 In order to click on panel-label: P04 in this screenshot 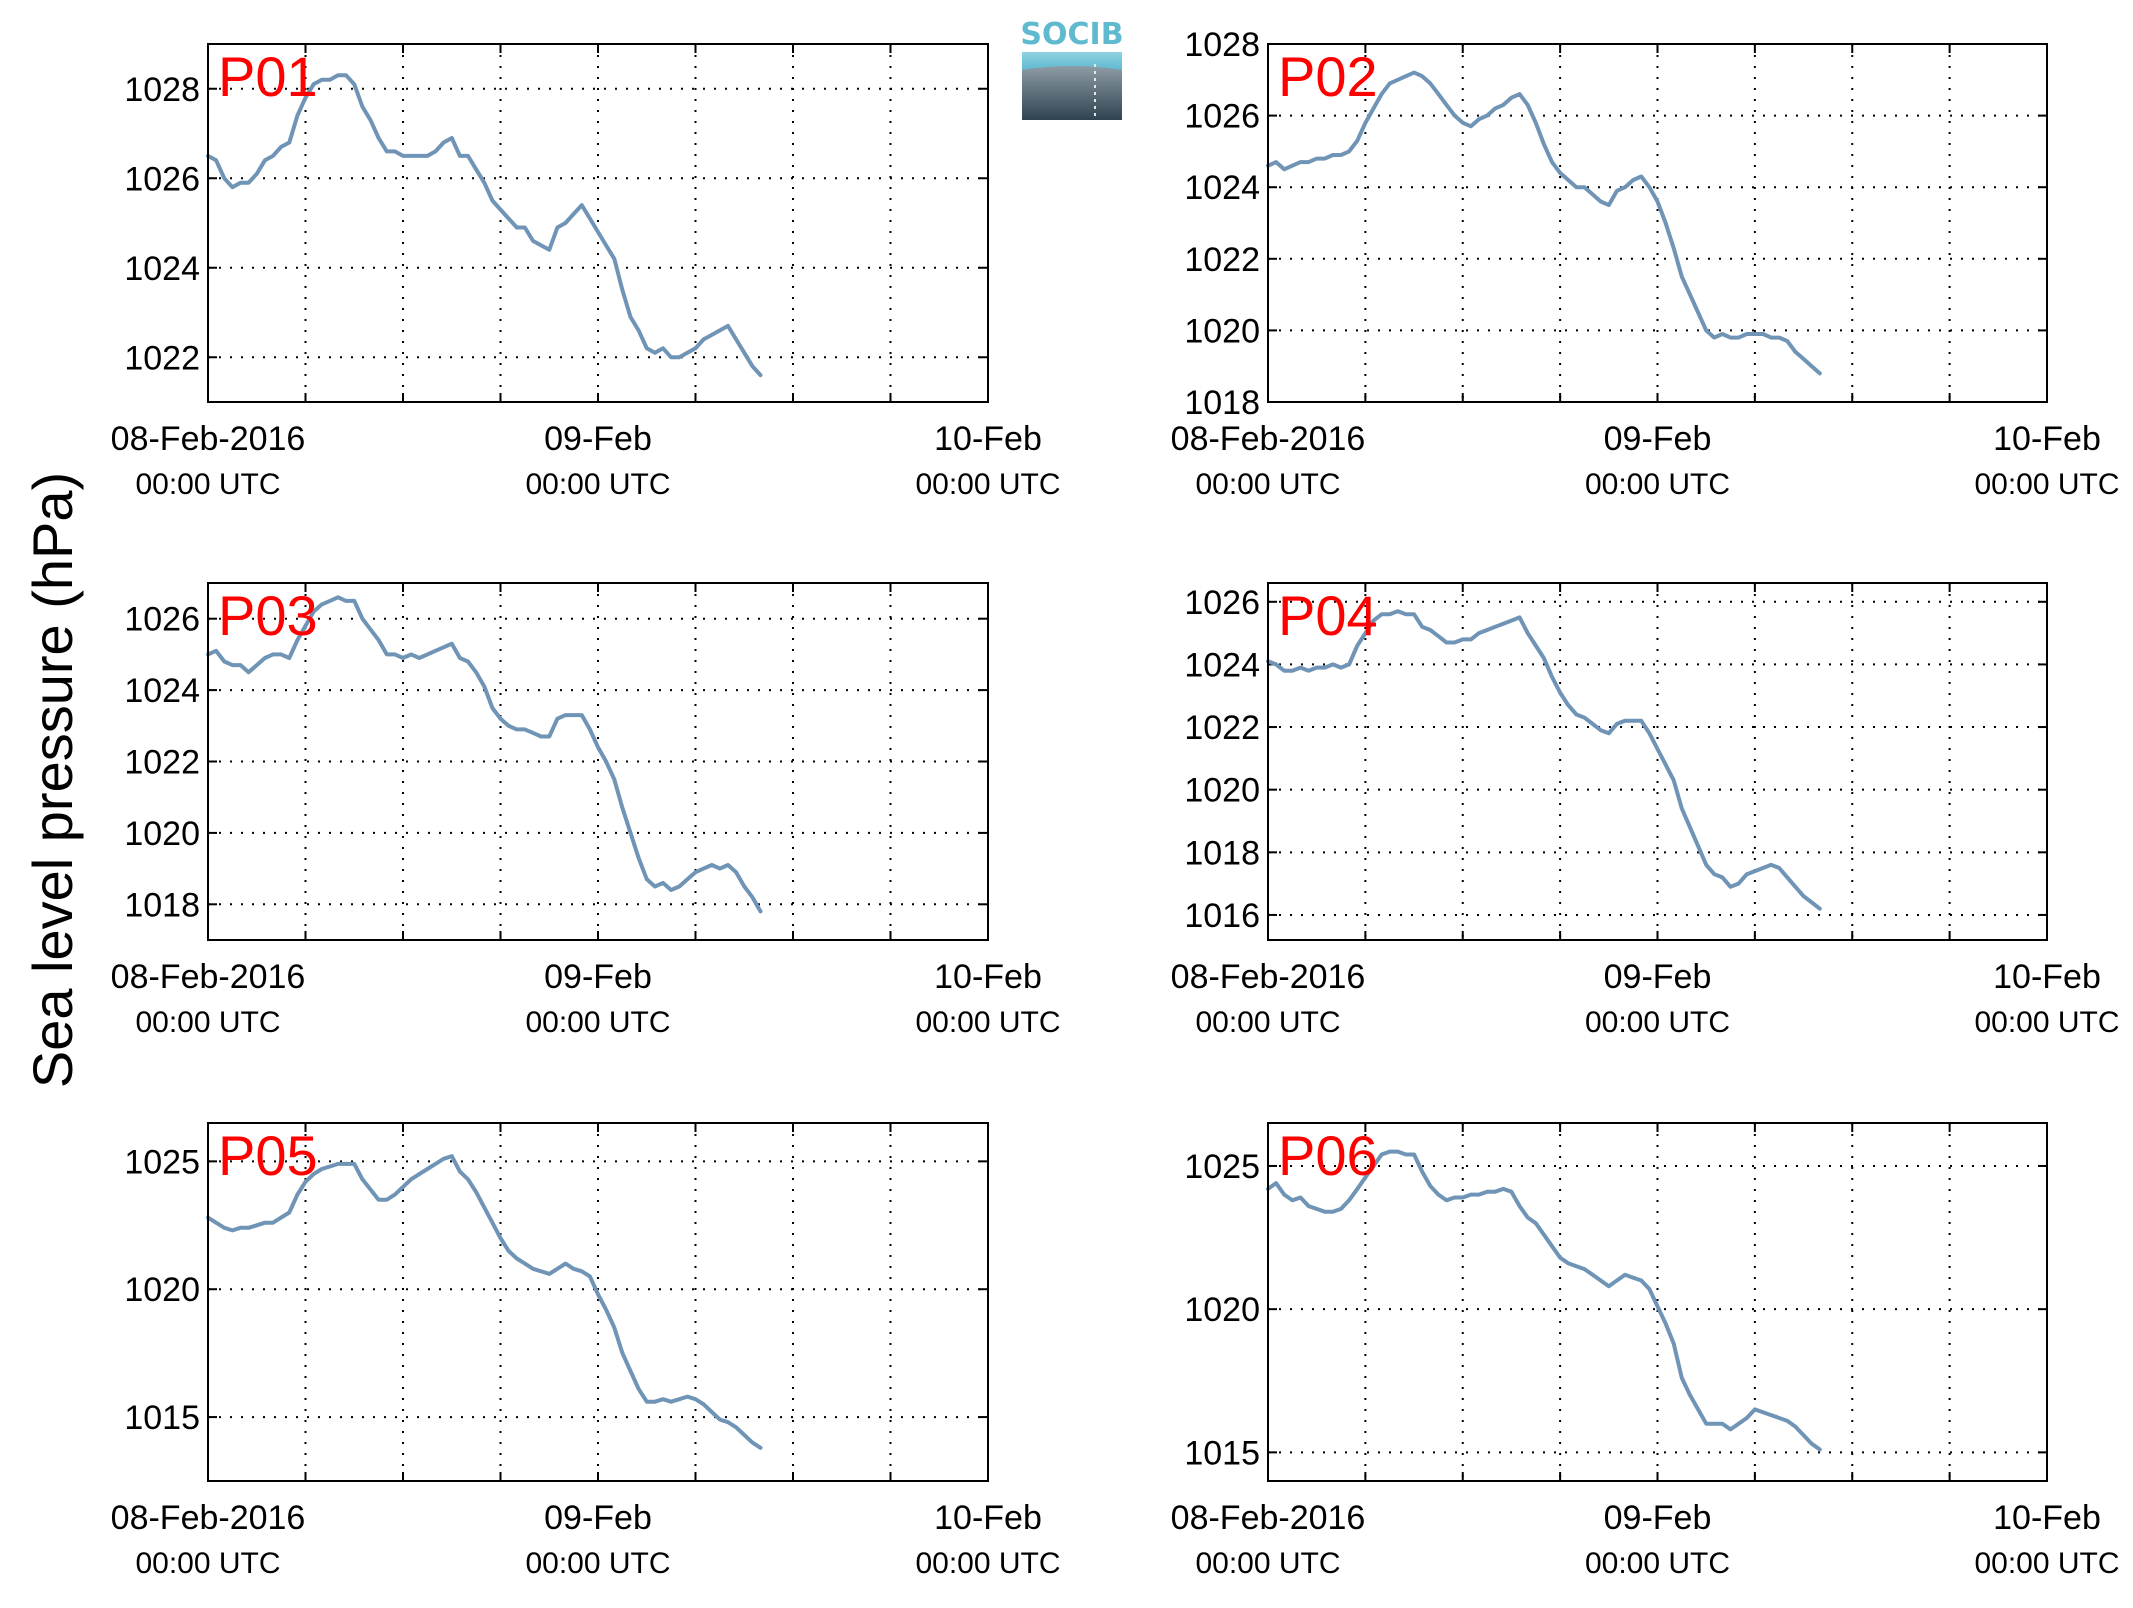, I will do `click(1328, 615)`.